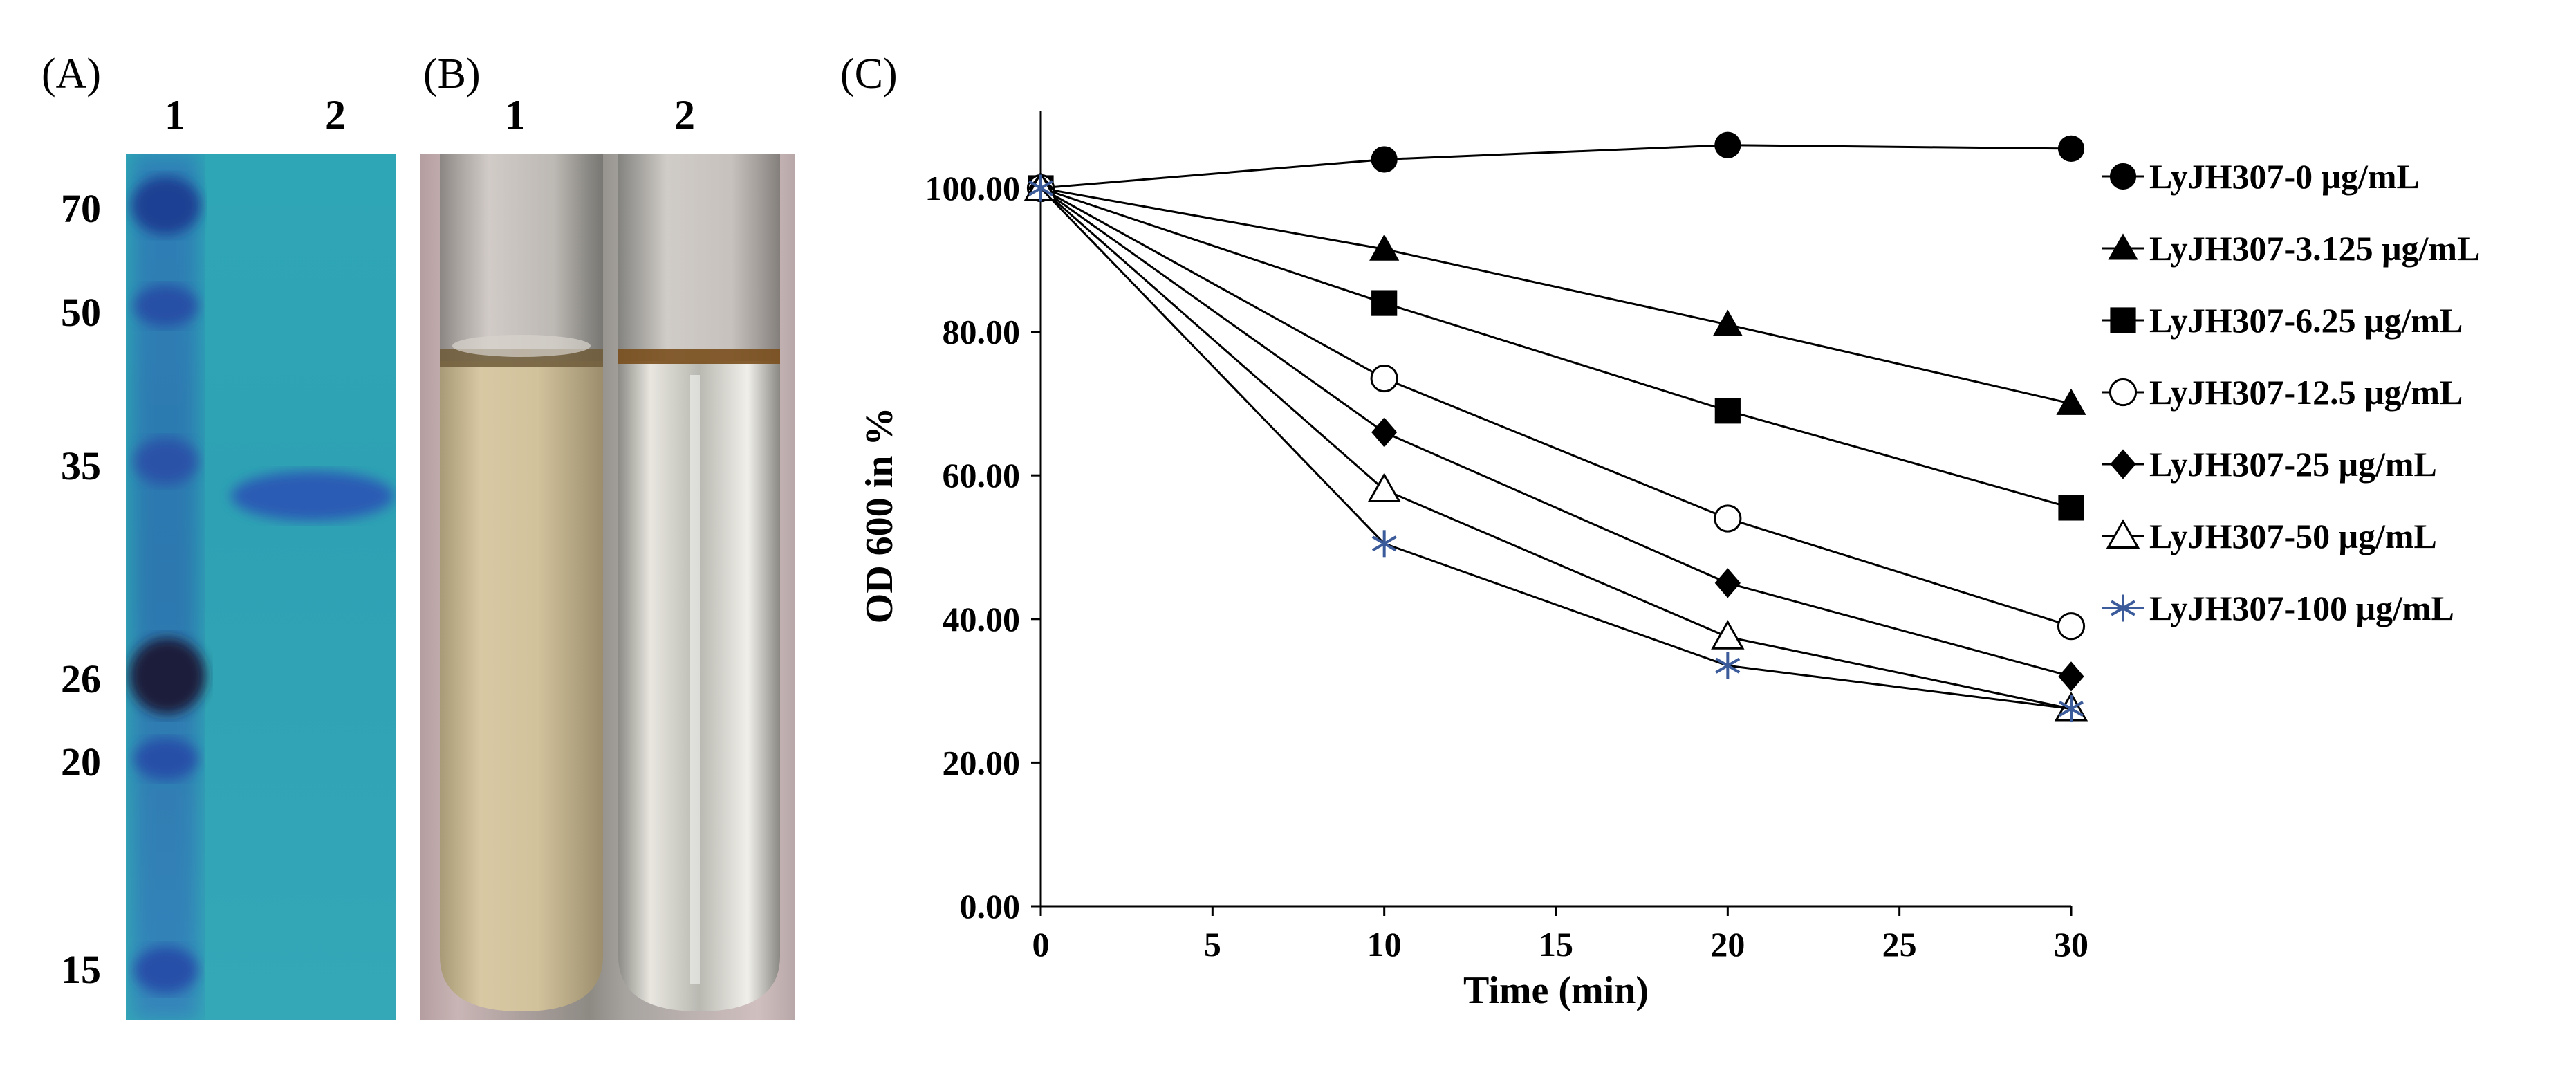 Image resolution: width=2576 pixels, height=1066 pixels. What do you see at coordinates (982, 762) in the screenshot?
I see `y-tick-label: 20.00` at bounding box center [982, 762].